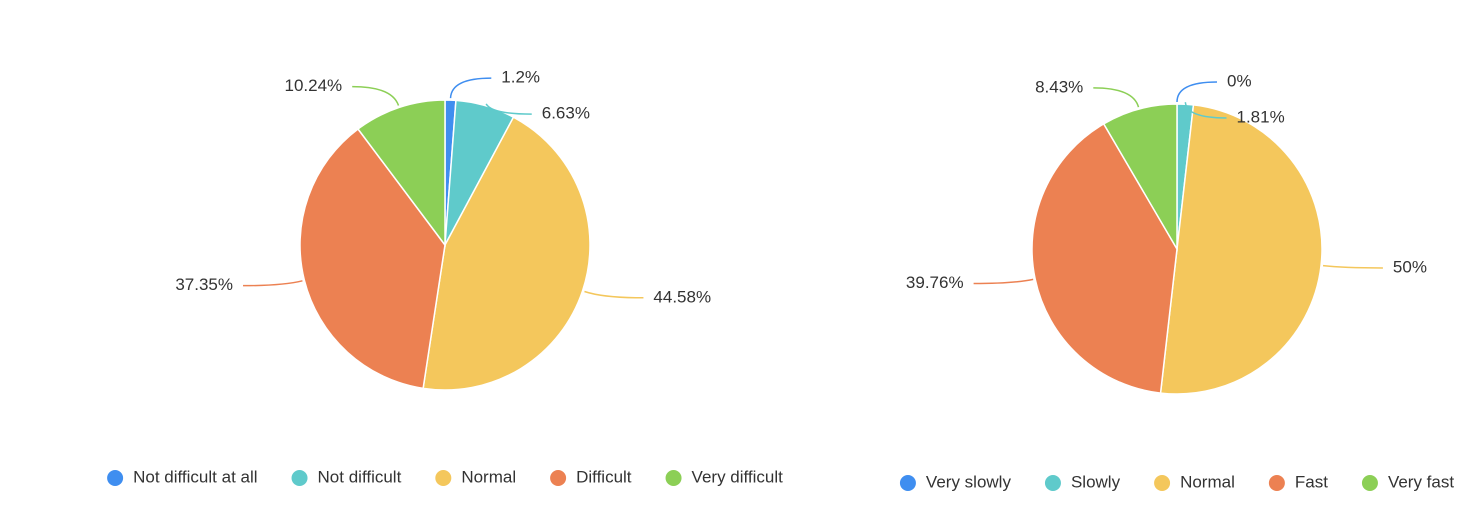 This screenshot has width=1478, height=528. What do you see at coordinates (1421, 481) in the screenshot?
I see `legend-label: Very fast` at bounding box center [1421, 481].